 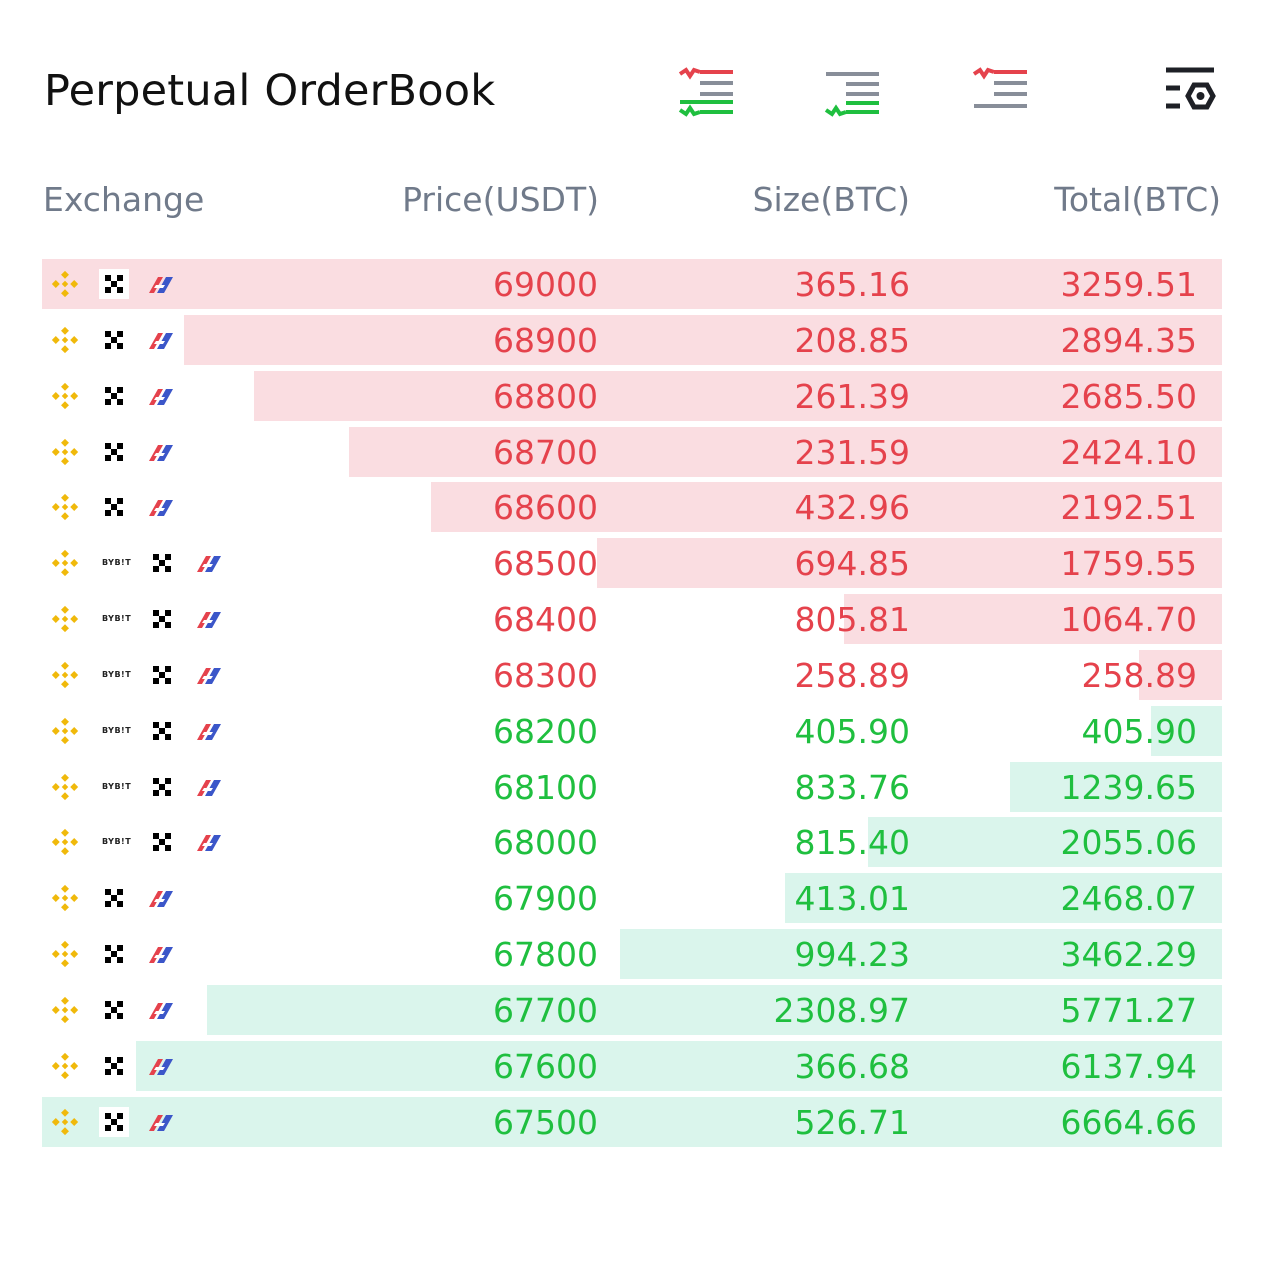 I want to click on ask-row: 68700 231.59 2424.10, so click(x=632, y=451).